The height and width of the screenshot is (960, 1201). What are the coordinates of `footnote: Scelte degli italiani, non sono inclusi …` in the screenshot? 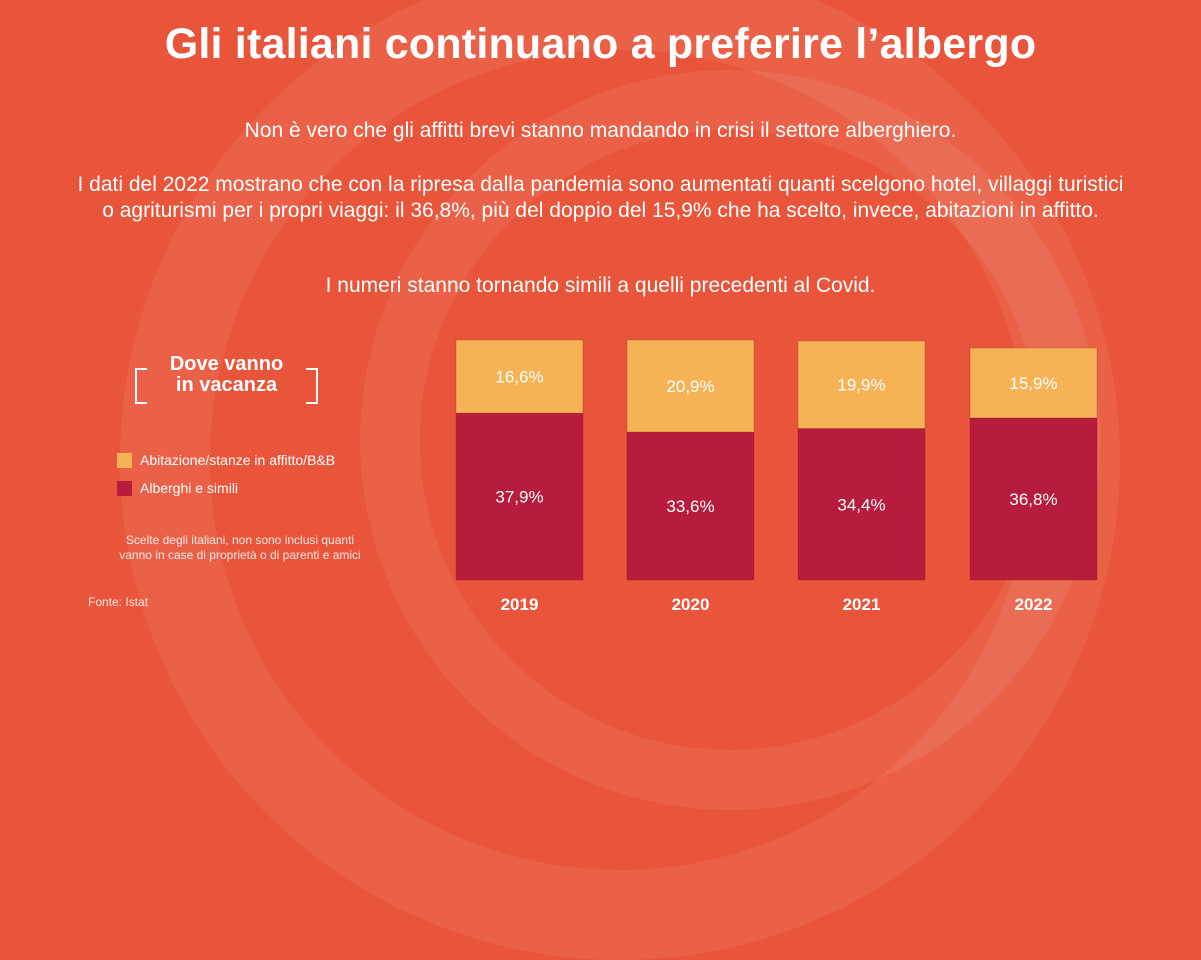 It's located at (240, 548).